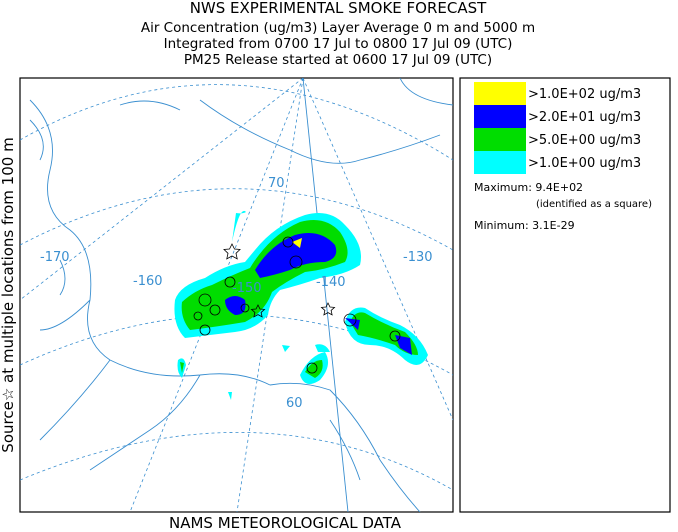 The width and height of the screenshot is (678, 532). Describe the element at coordinates (297, 305) in the screenshot. I see `source-markers` at that location.